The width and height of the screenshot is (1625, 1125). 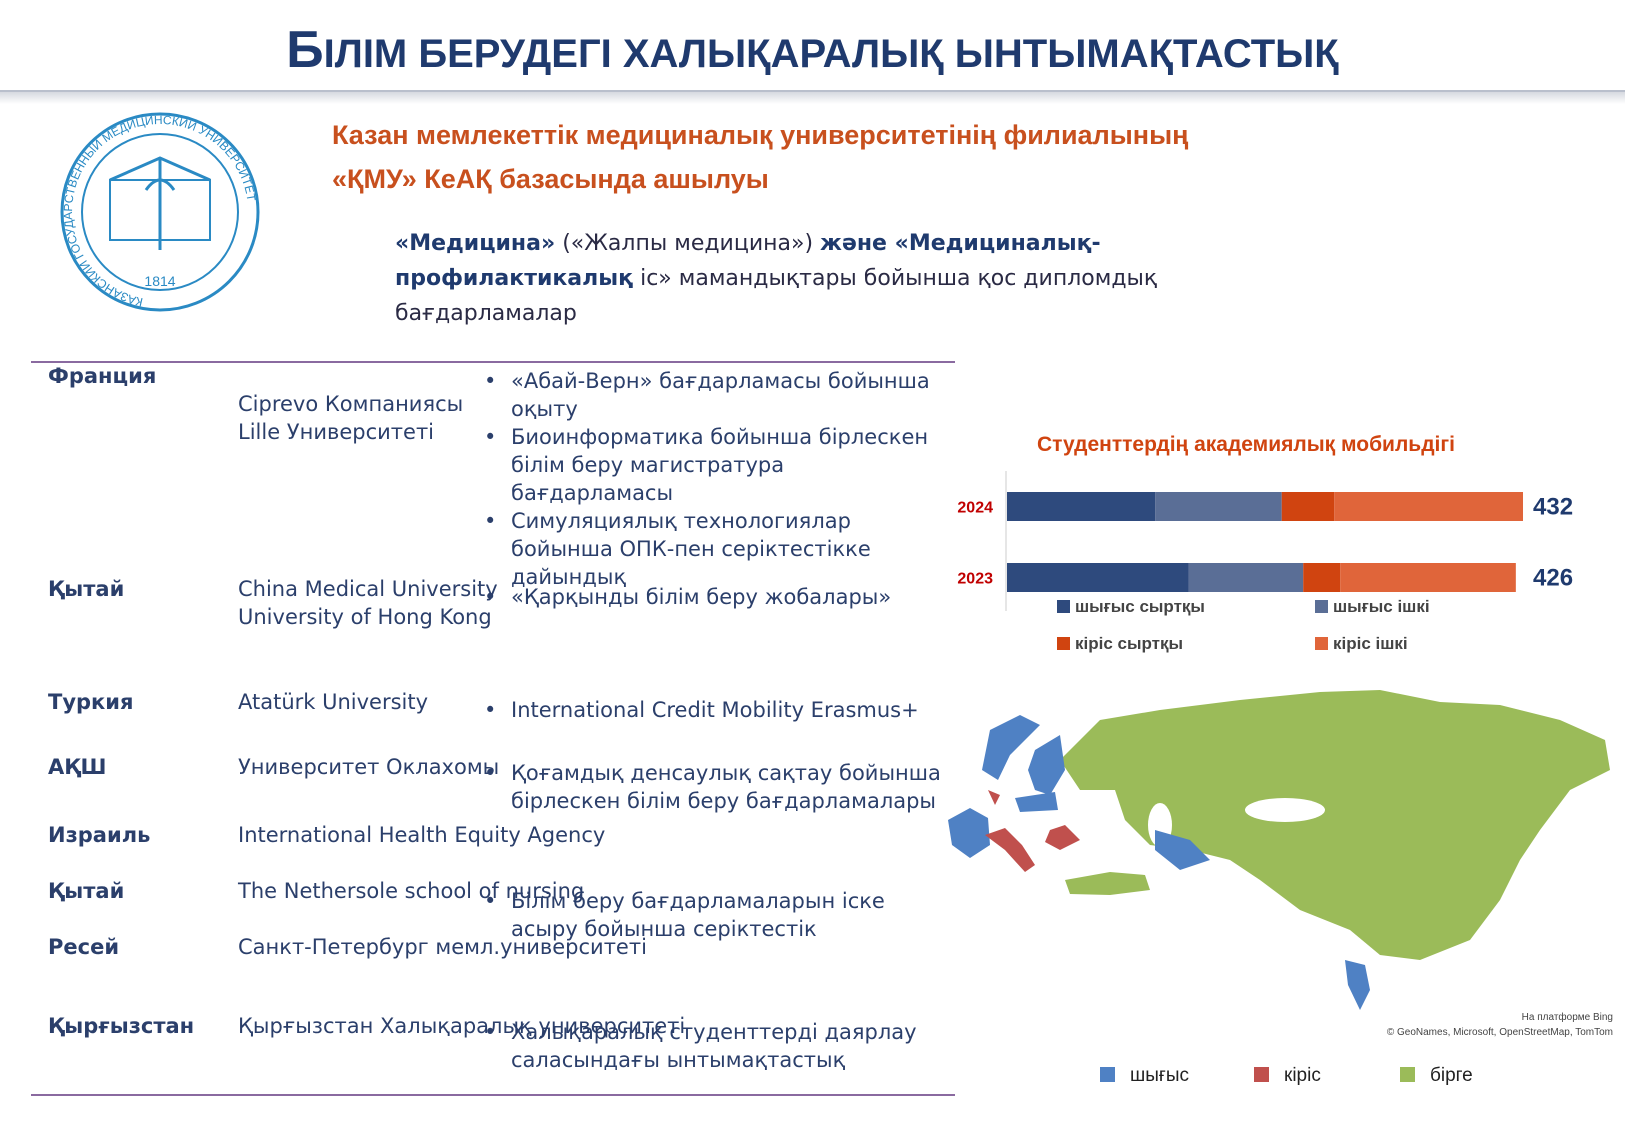 What do you see at coordinates (1159, 1075) in the screenshot?
I see `map-legend-label: шығыс` at bounding box center [1159, 1075].